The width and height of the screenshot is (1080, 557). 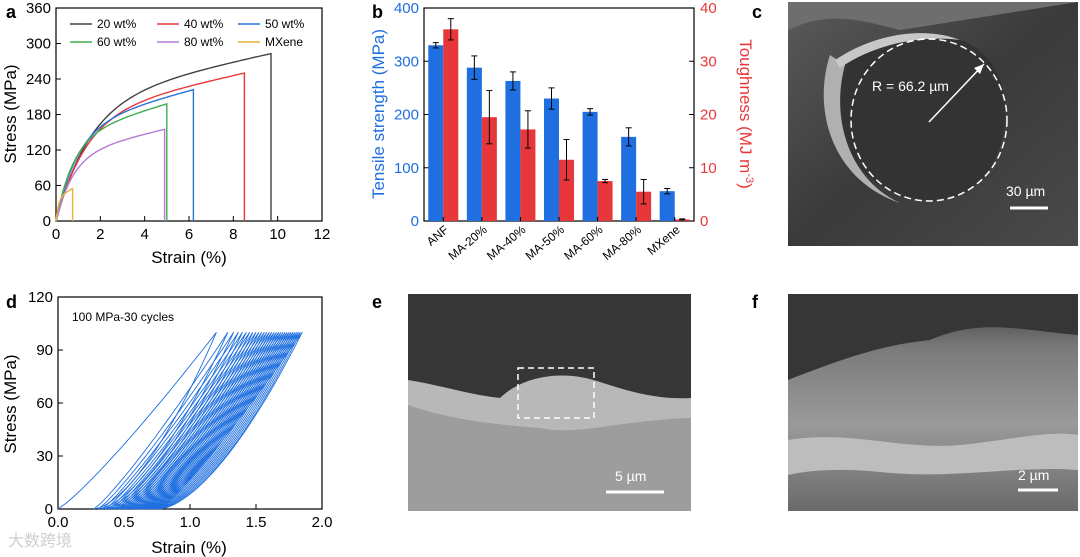 What do you see at coordinates (910, 86) in the screenshot?
I see `radius-annotation: R = 66.2 µm` at bounding box center [910, 86].